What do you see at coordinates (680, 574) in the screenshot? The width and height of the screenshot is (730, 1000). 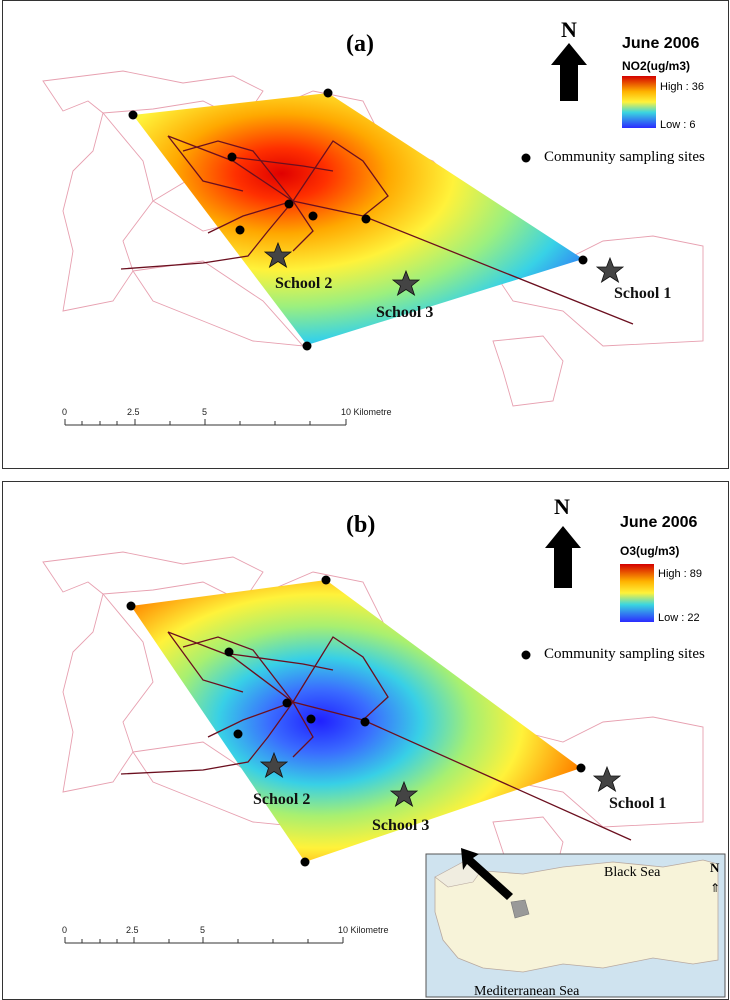 I see `legend-high: High : 89` at bounding box center [680, 574].